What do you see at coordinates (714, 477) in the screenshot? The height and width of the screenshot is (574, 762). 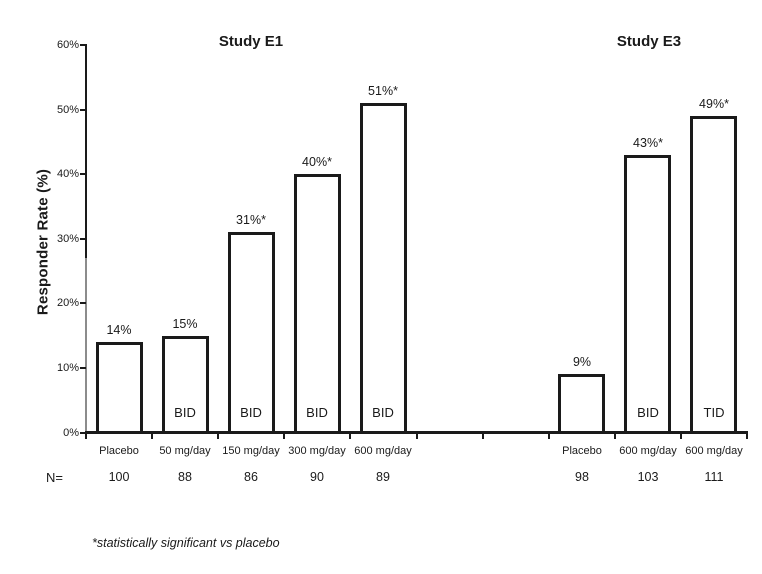 I see `bar-n-label: 111` at bounding box center [714, 477].